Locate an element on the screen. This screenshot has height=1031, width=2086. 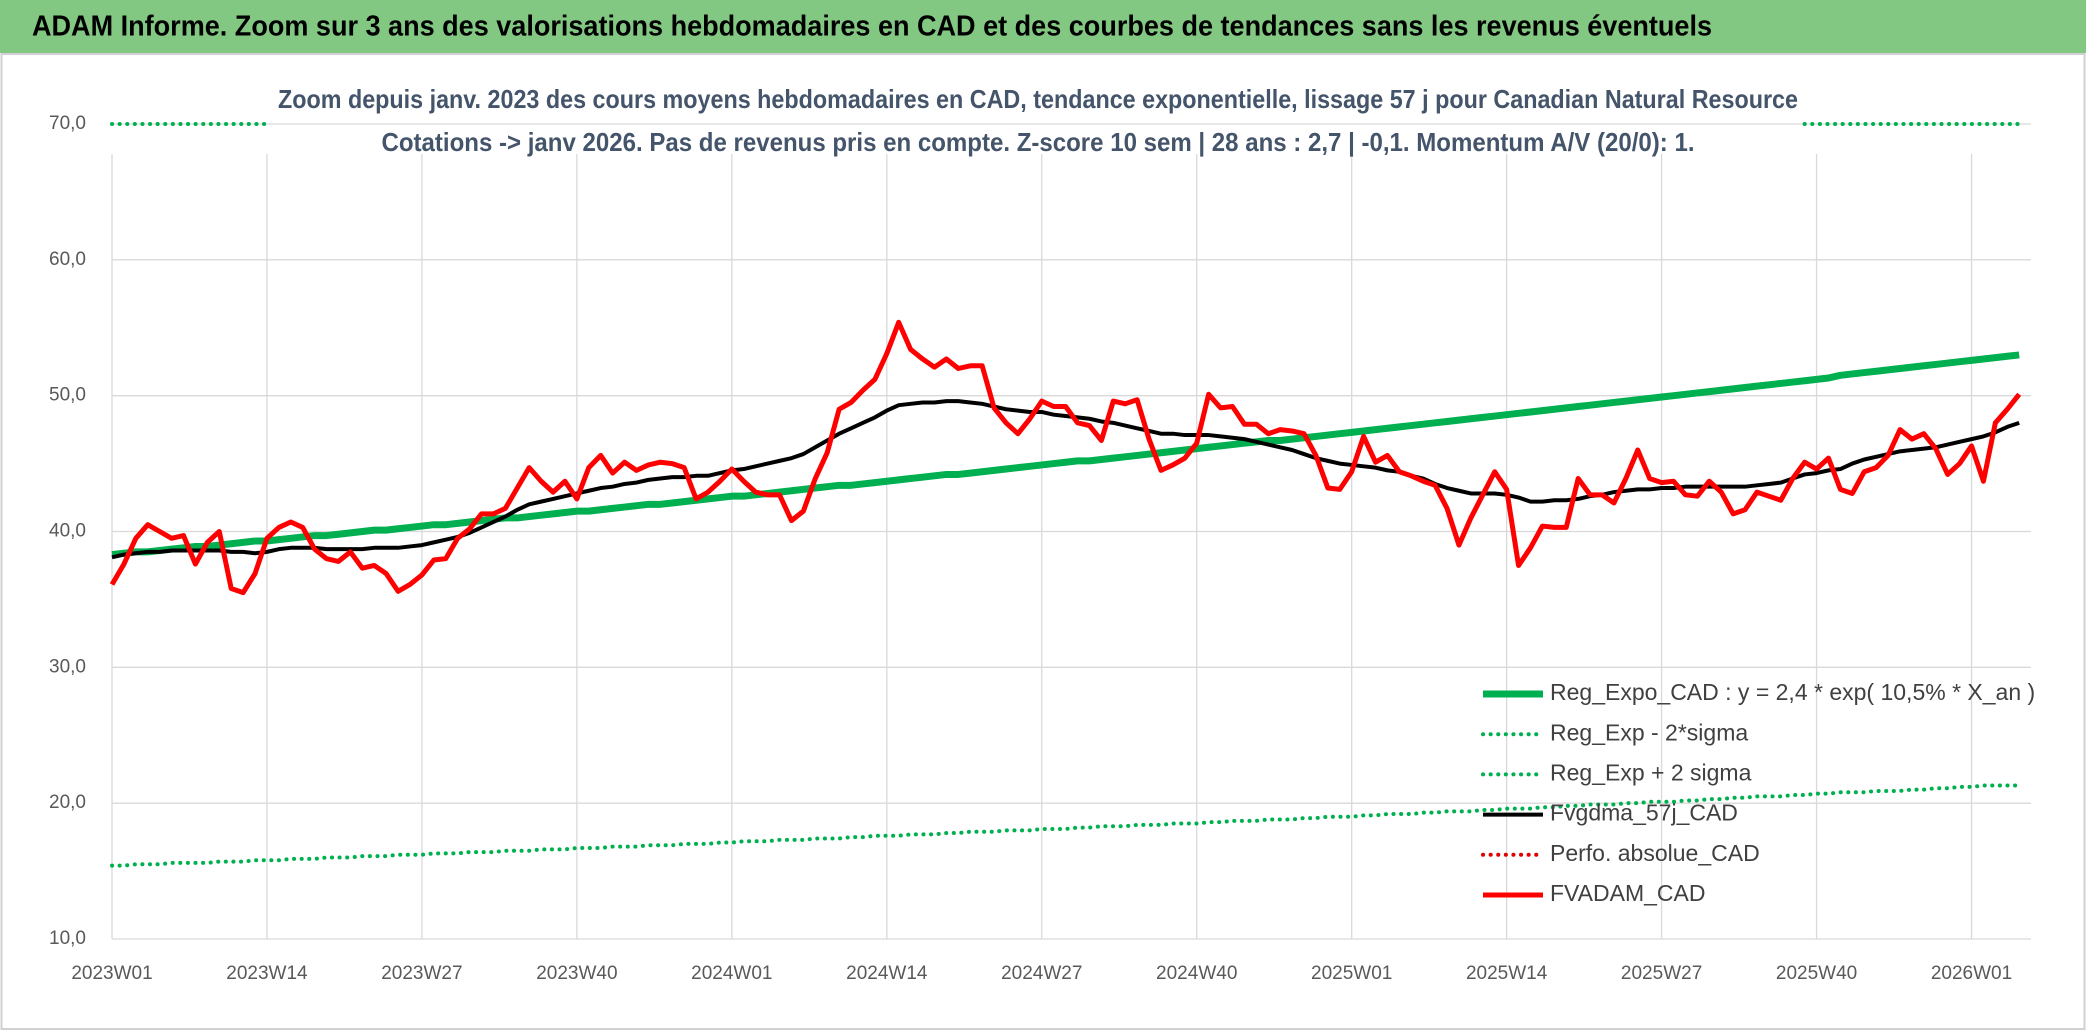
x-tick-label: 2026W01 is located at coordinates (1971, 973).